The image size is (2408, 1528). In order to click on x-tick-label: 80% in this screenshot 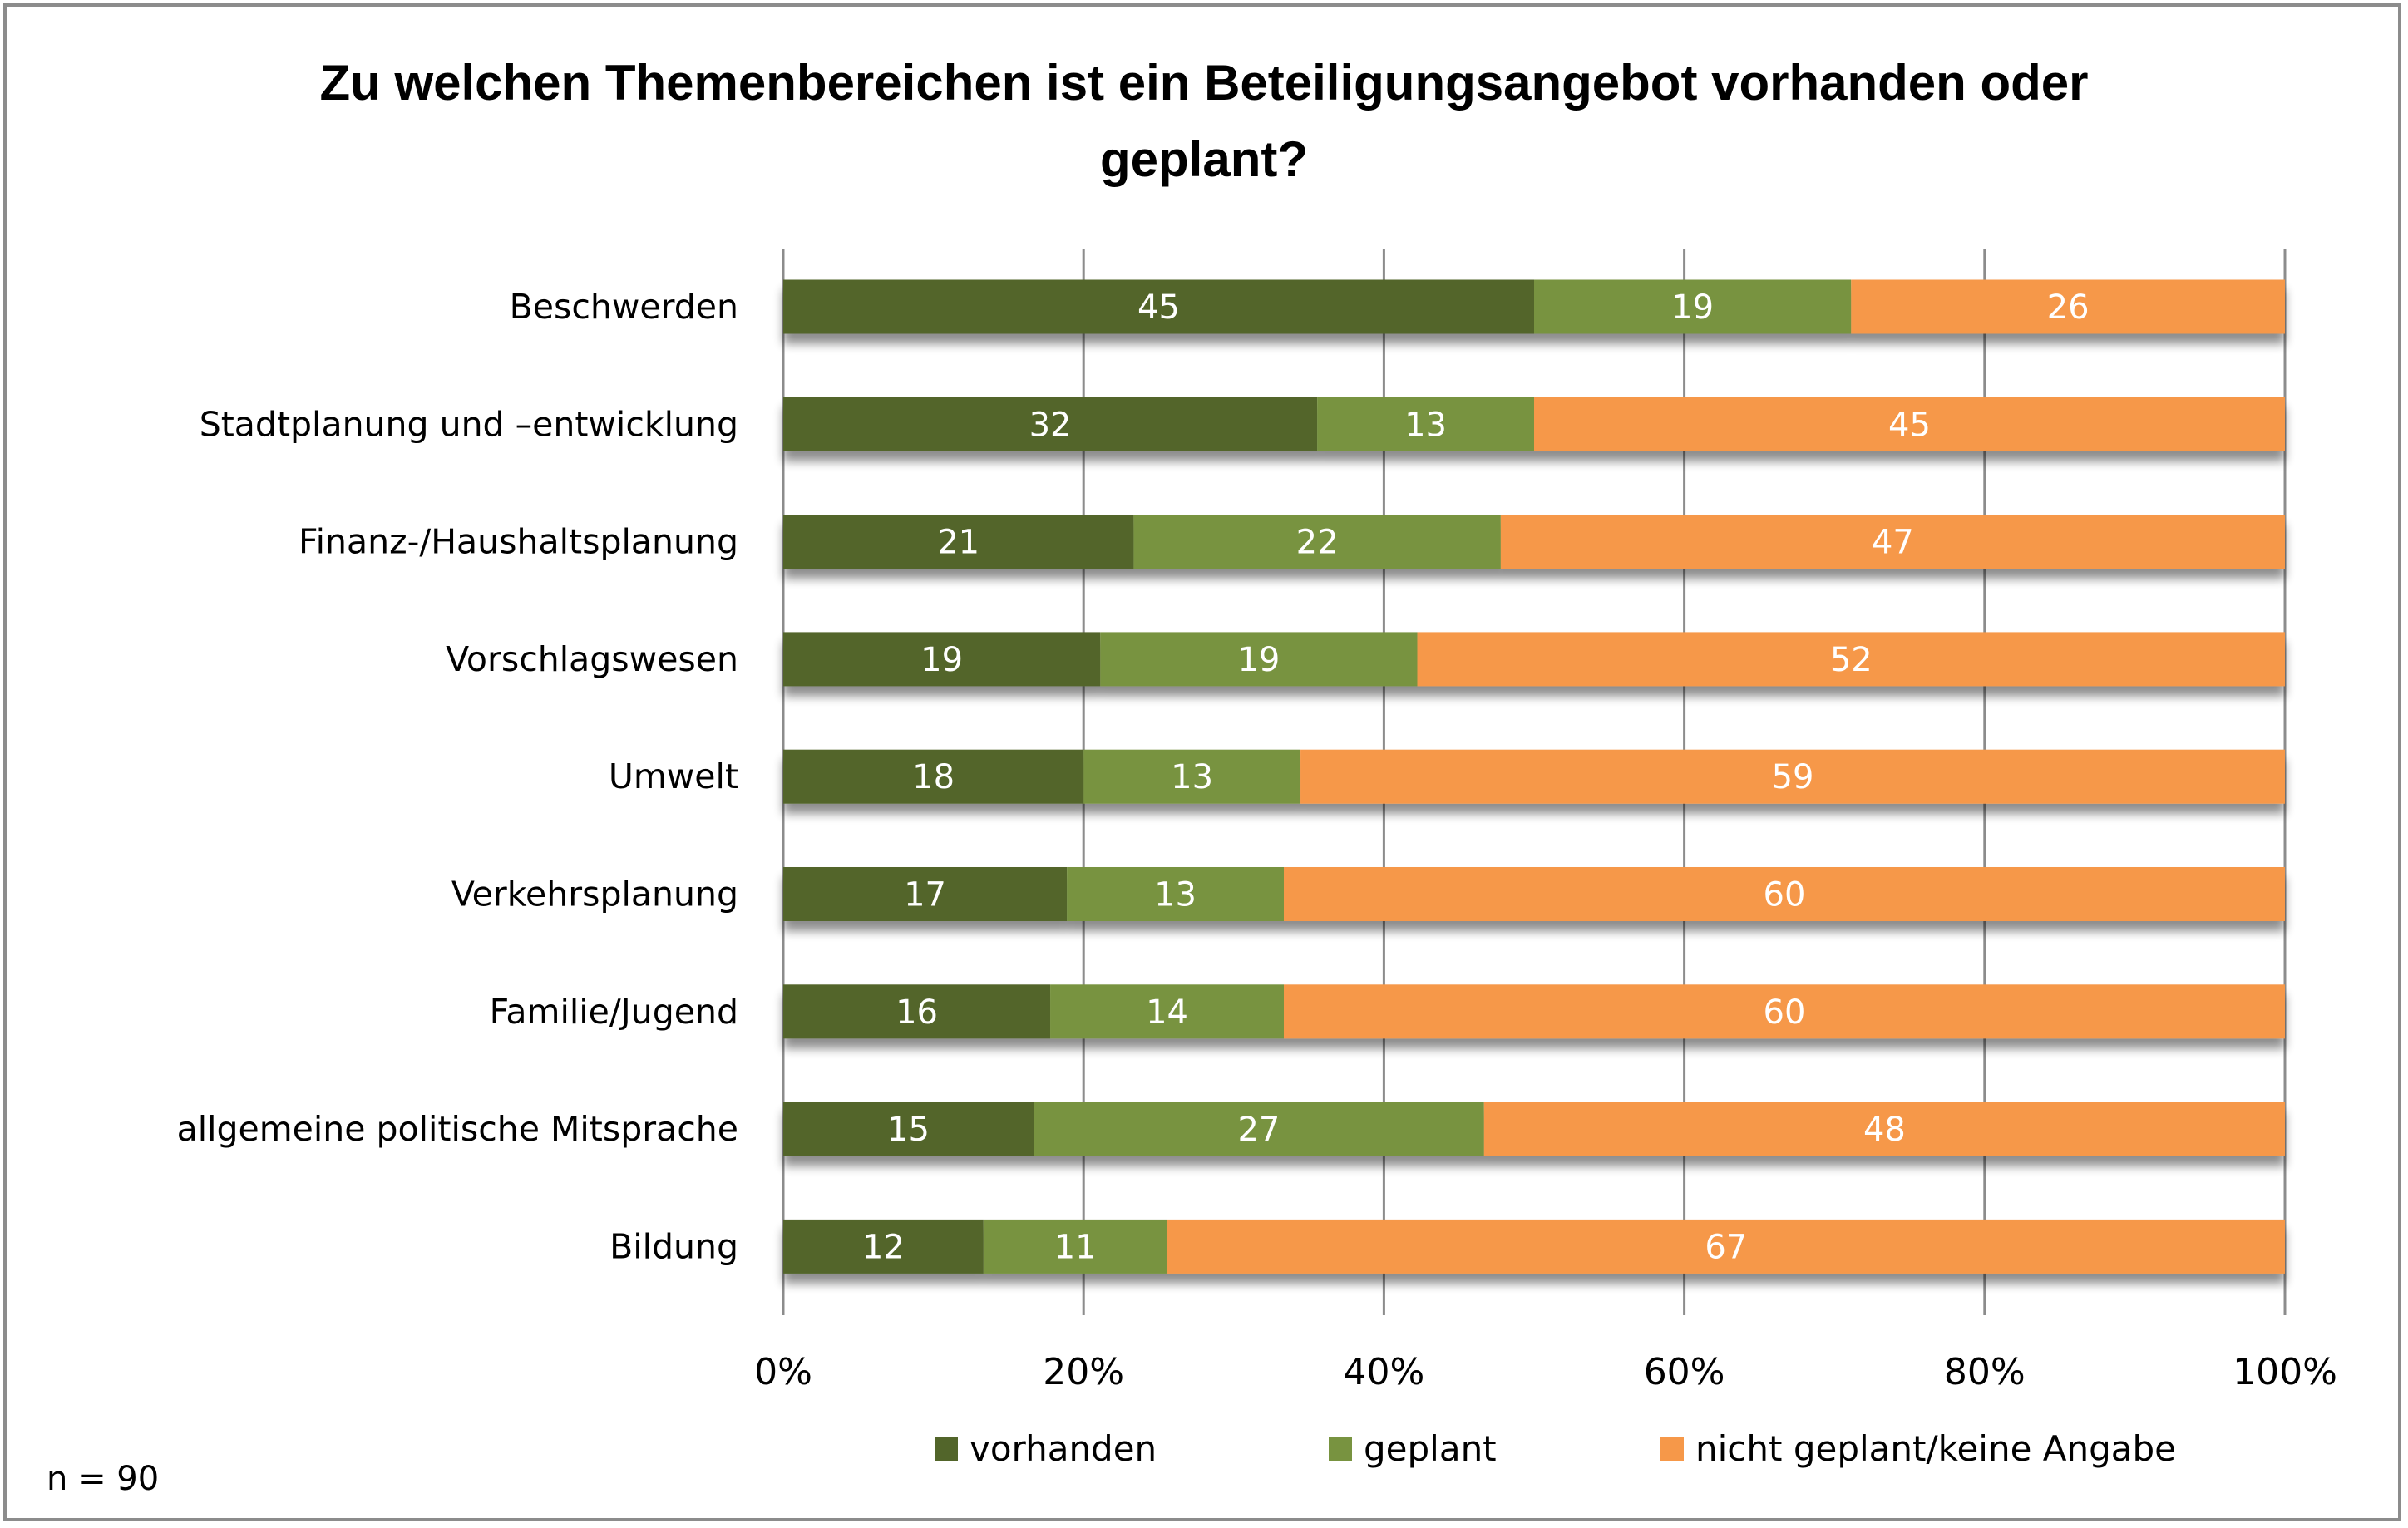, I will do `click(1985, 1372)`.